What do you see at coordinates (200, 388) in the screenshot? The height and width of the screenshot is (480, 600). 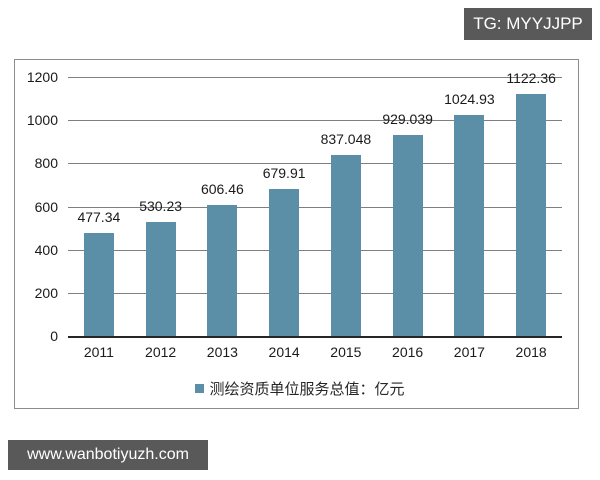 I see `legend-swatch-icon` at bounding box center [200, 388].